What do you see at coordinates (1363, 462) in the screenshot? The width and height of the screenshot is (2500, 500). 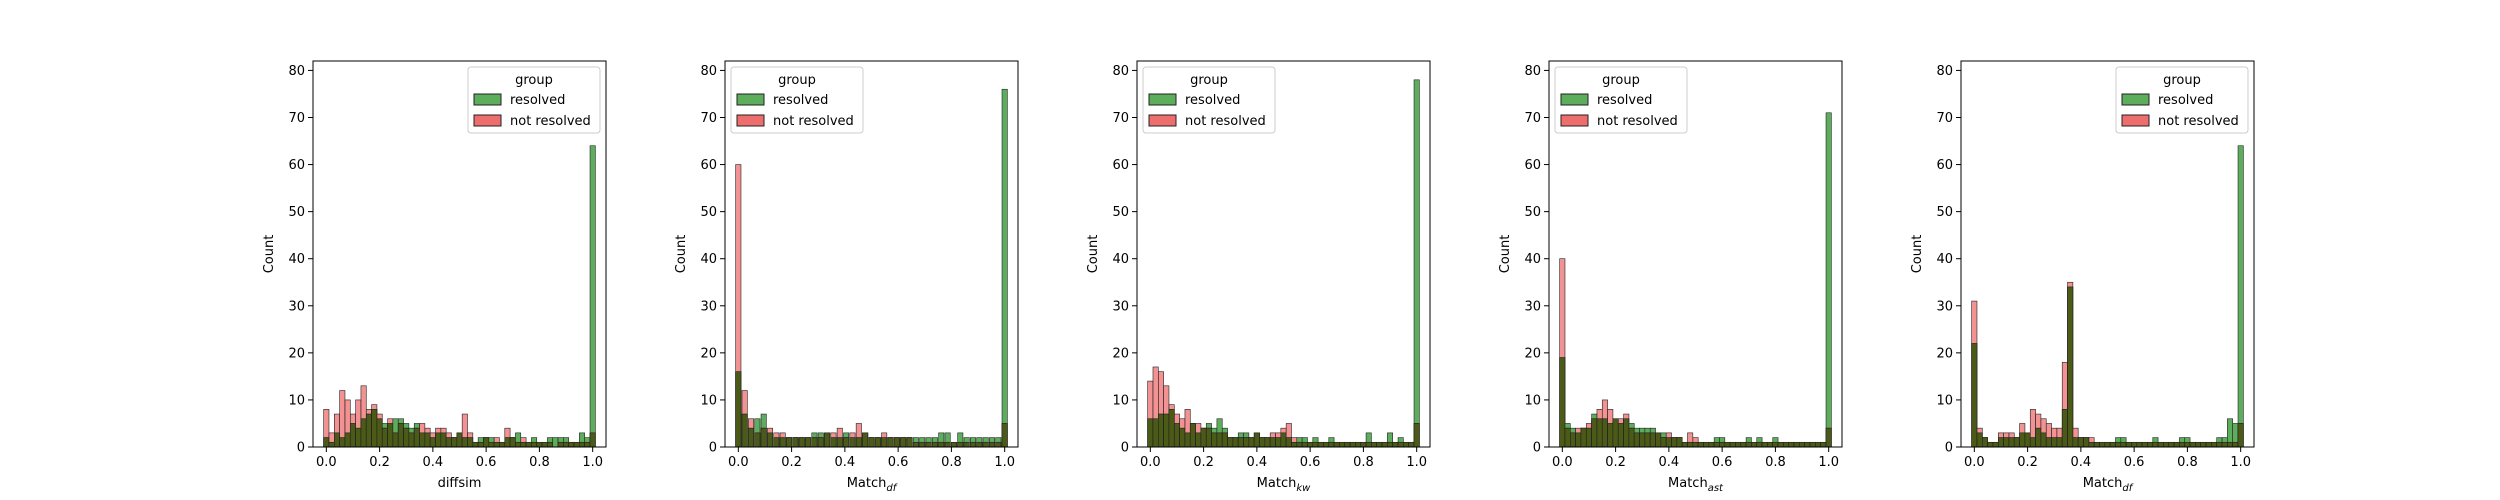 I see `x-tick-label: 0.8` at bounding box center [1363, 462].